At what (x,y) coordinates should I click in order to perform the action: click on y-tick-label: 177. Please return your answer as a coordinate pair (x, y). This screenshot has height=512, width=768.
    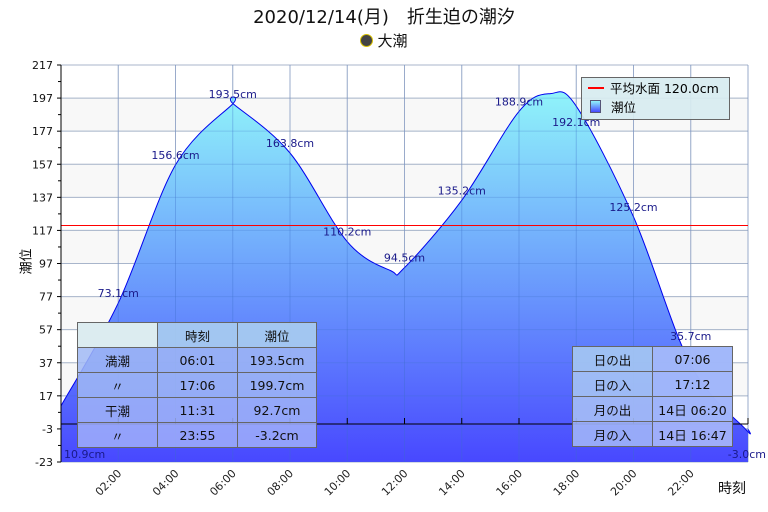
    Looking at the image, I should click on (42, 131).